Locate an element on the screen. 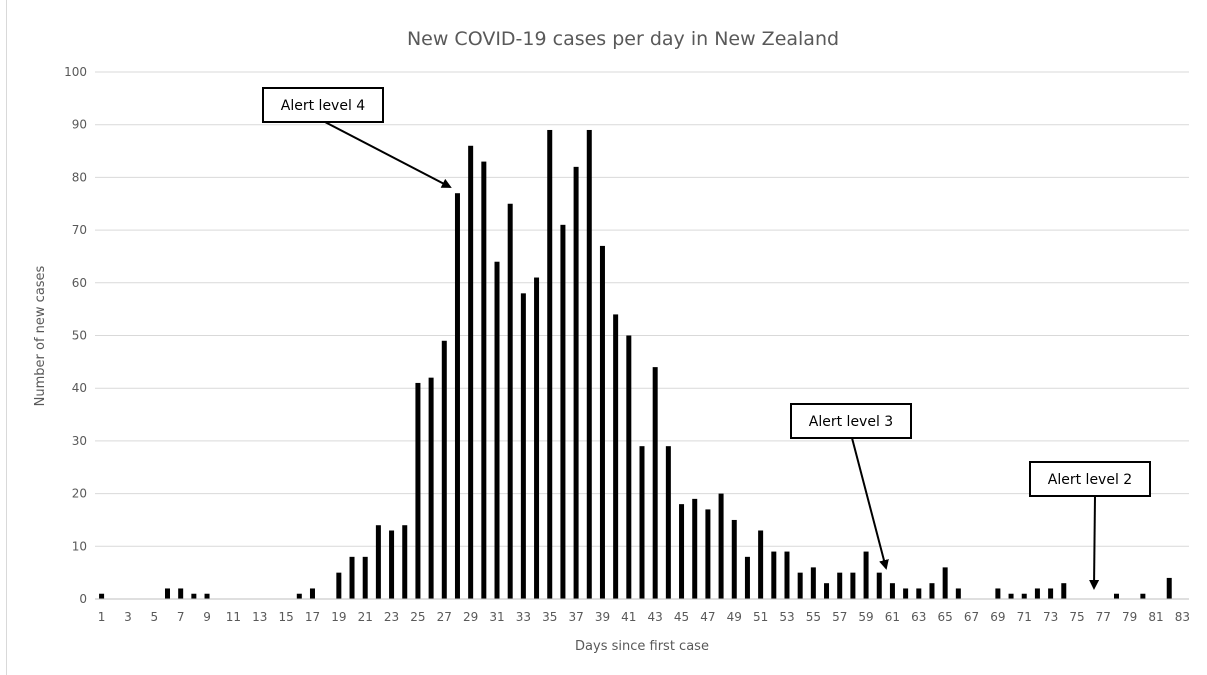 This screenshot has height=675, width=1207. callout-alert-level: Alert level 4 is located at coordinates (357, 137).